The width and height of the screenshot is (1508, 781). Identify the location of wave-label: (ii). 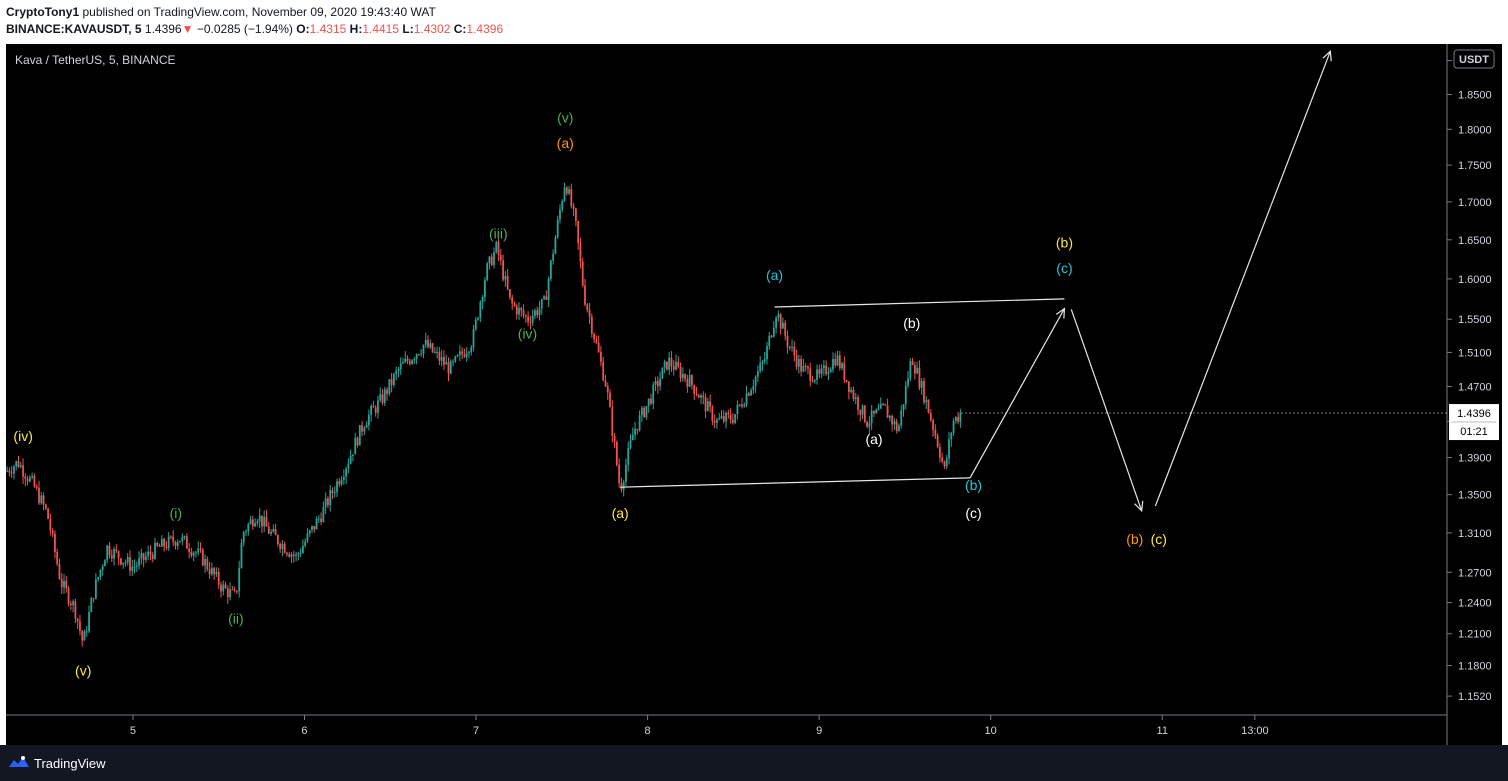
(236, 618).